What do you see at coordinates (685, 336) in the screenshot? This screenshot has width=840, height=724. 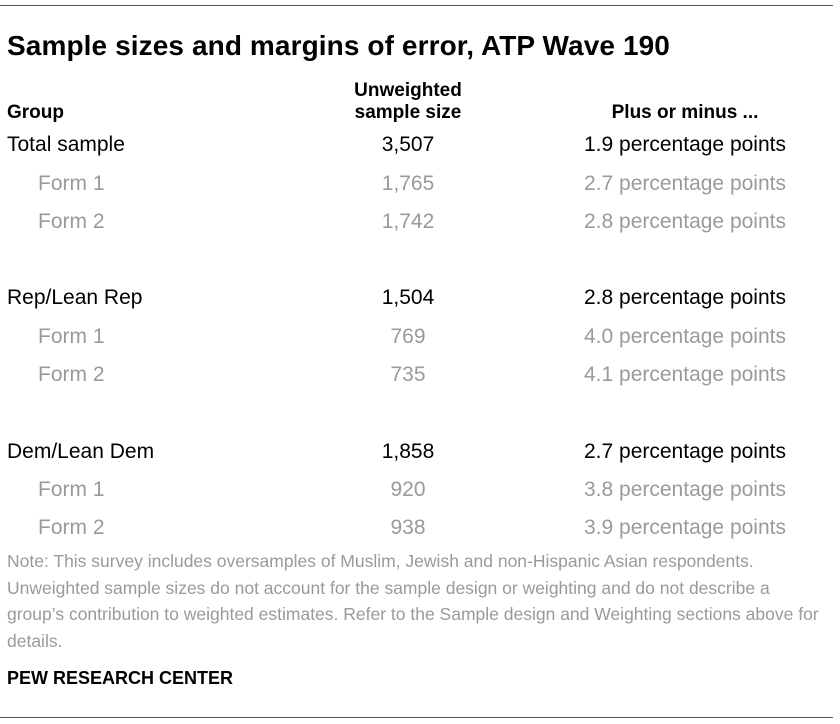 I see `row-margin-of-error: 4.0 percentage points` at bounding box center [685, 336].